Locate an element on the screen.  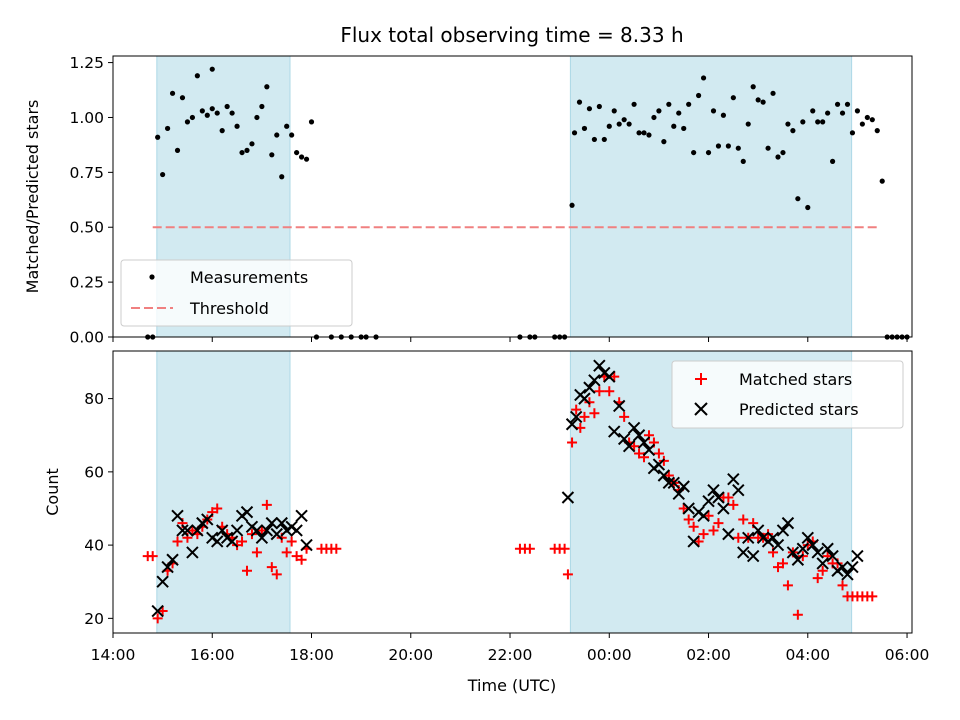
legend-label-threshold: Threshold is located at coordinates (229, 308).